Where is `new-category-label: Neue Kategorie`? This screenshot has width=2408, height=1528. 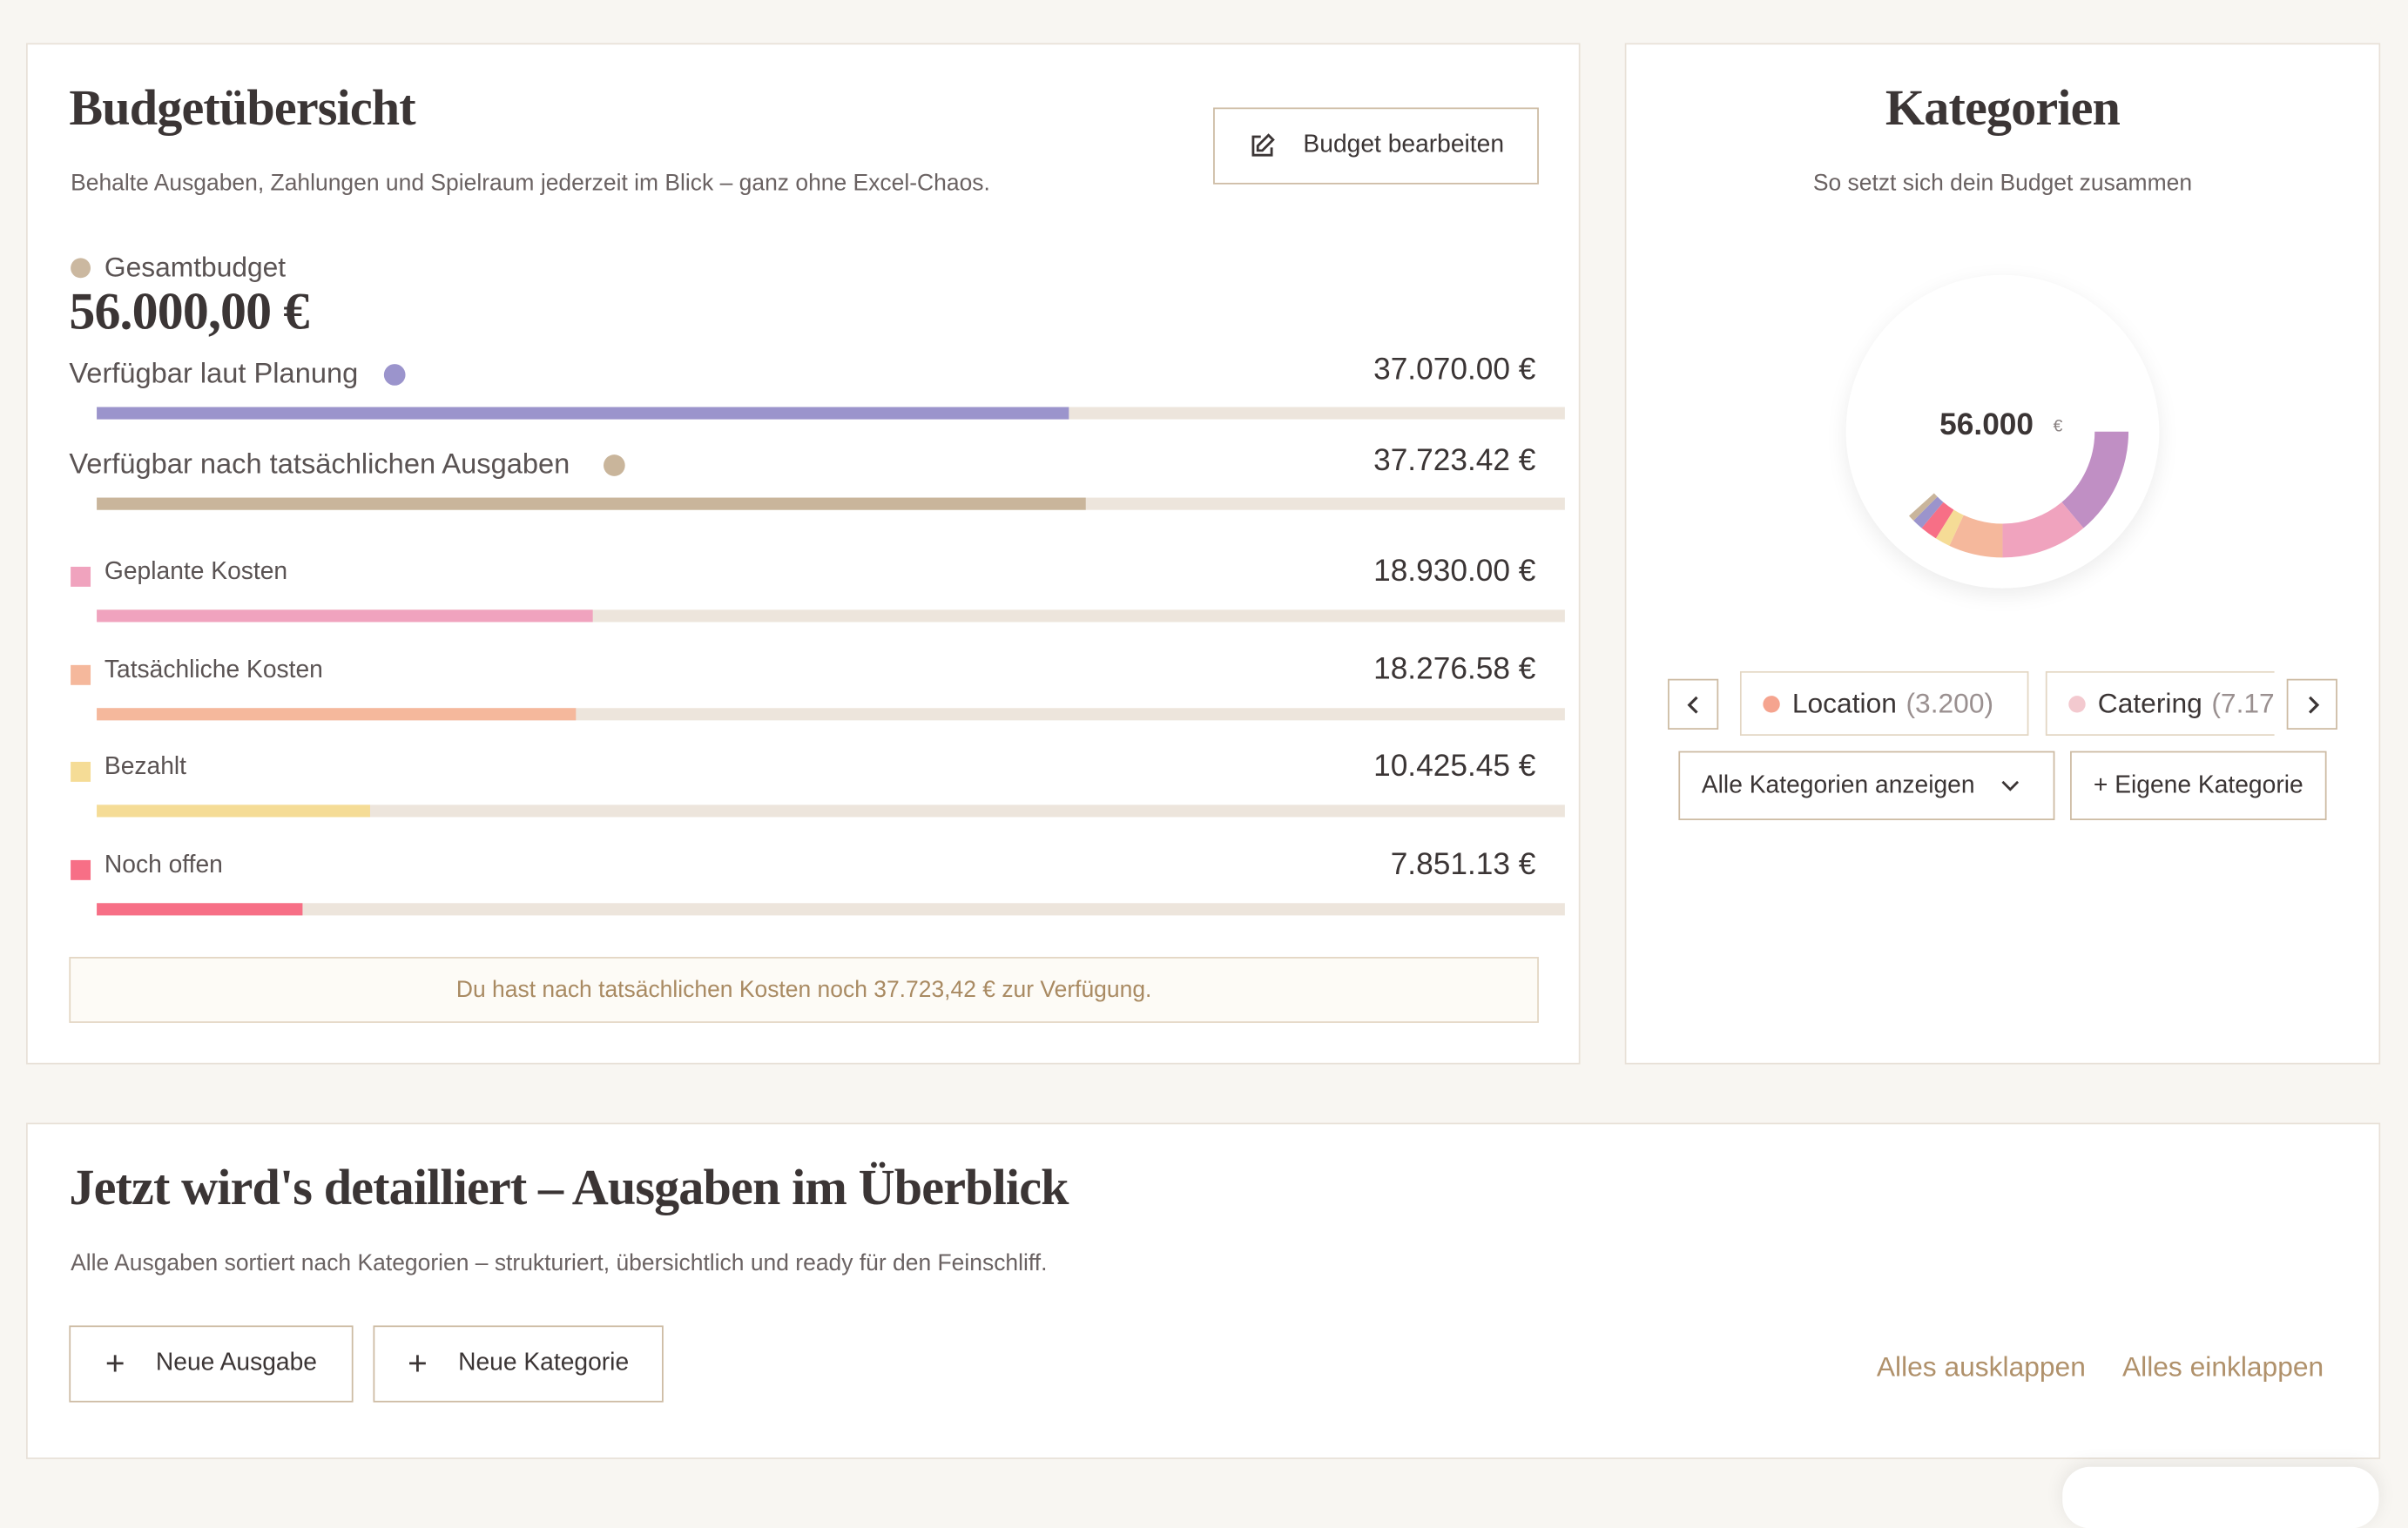 new-category-label: Neue Kategorie is located at coordinates (544, 1364).